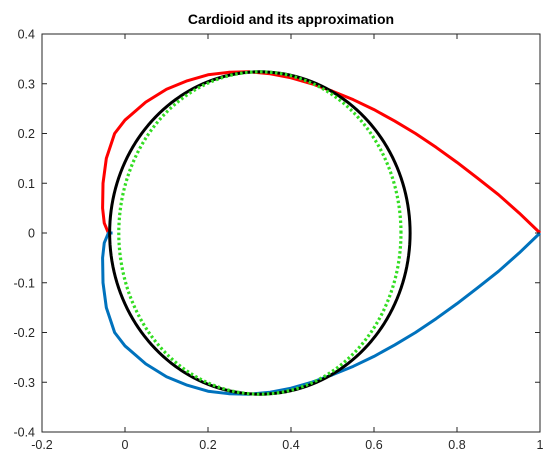 Image resolution: width=550 pixels, height=459 pixels. Describe the element at coordinates (24, 283) in the screenshot. I see `y-tick-label: -0.1` at that location.